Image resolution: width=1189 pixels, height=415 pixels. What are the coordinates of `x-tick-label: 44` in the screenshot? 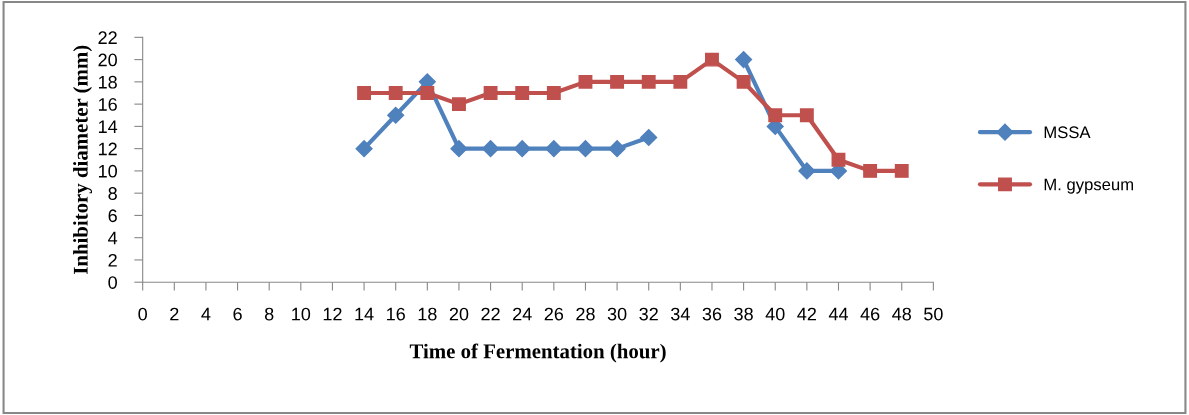 It's located at (838, 314).